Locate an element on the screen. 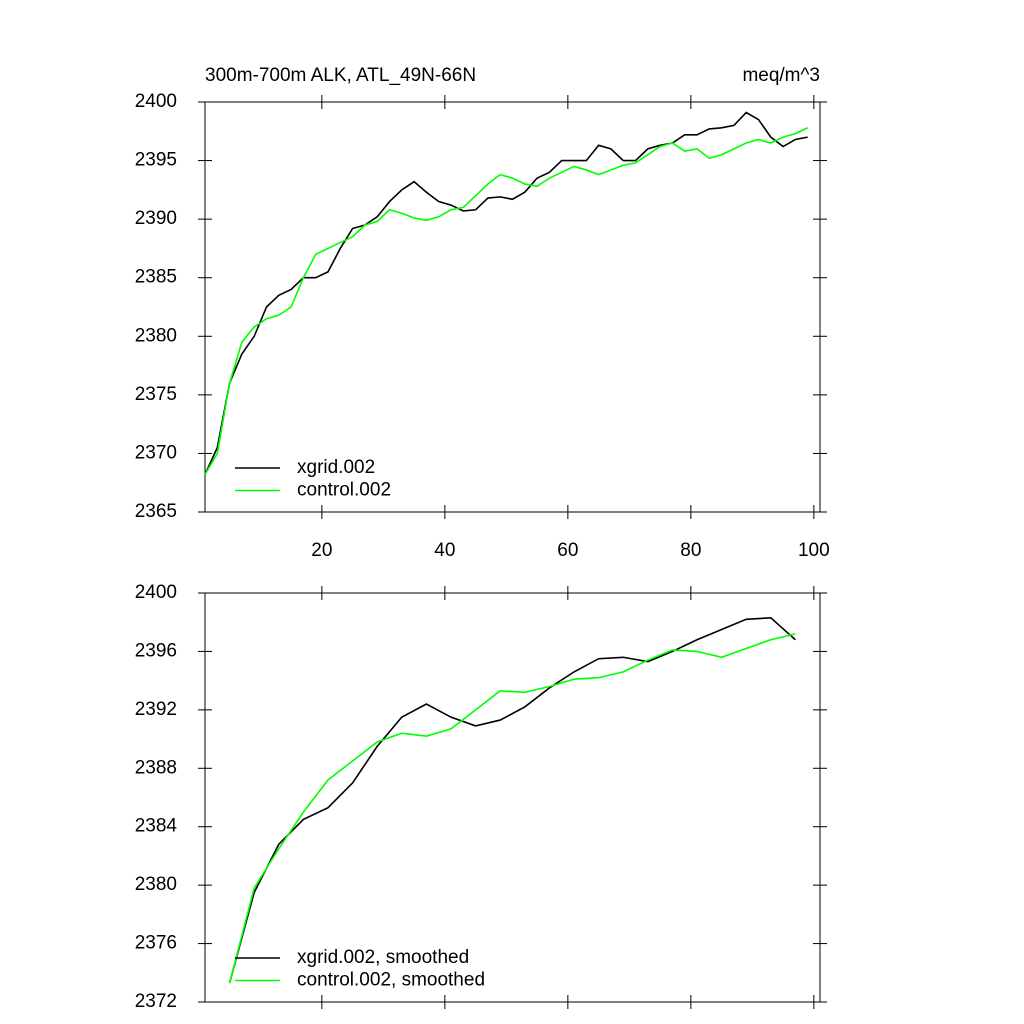  x-tick-label: 20 is located at coordinates (321, 550).